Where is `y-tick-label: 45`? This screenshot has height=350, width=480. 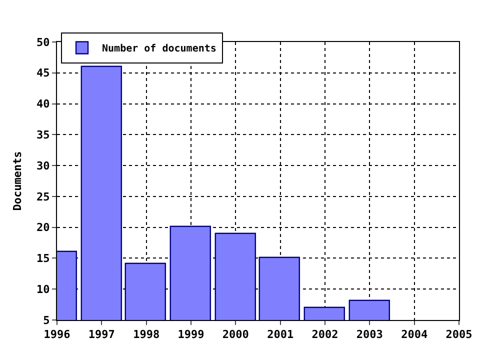 y-tick-label: 45 is located at coordinates (43, 73).